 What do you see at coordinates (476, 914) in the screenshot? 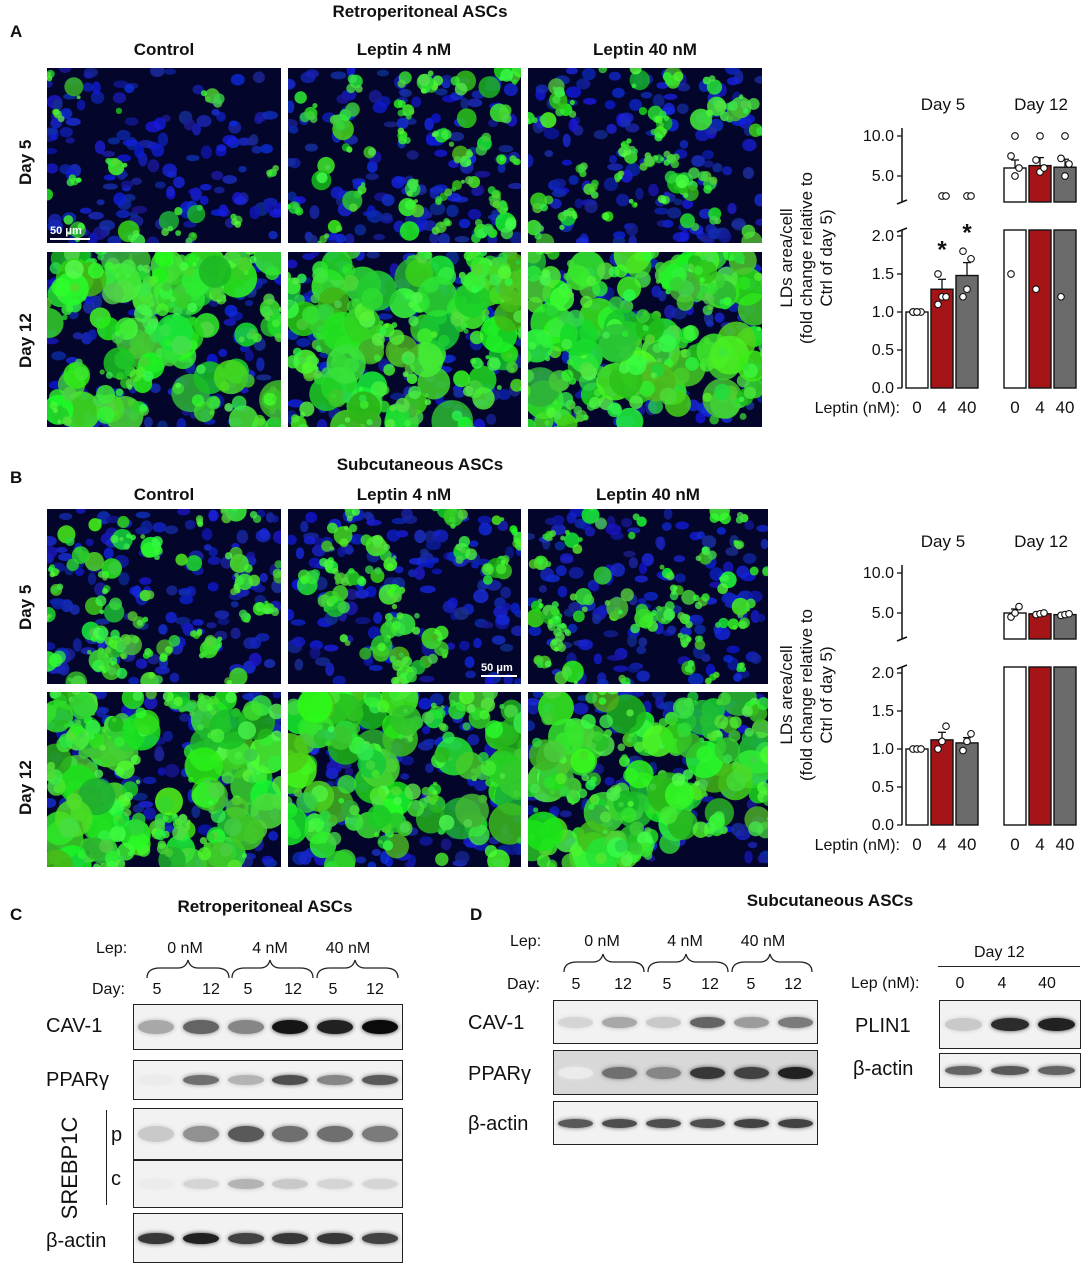
I see `panel-d-letter: D` at bounding box center [476, 914].